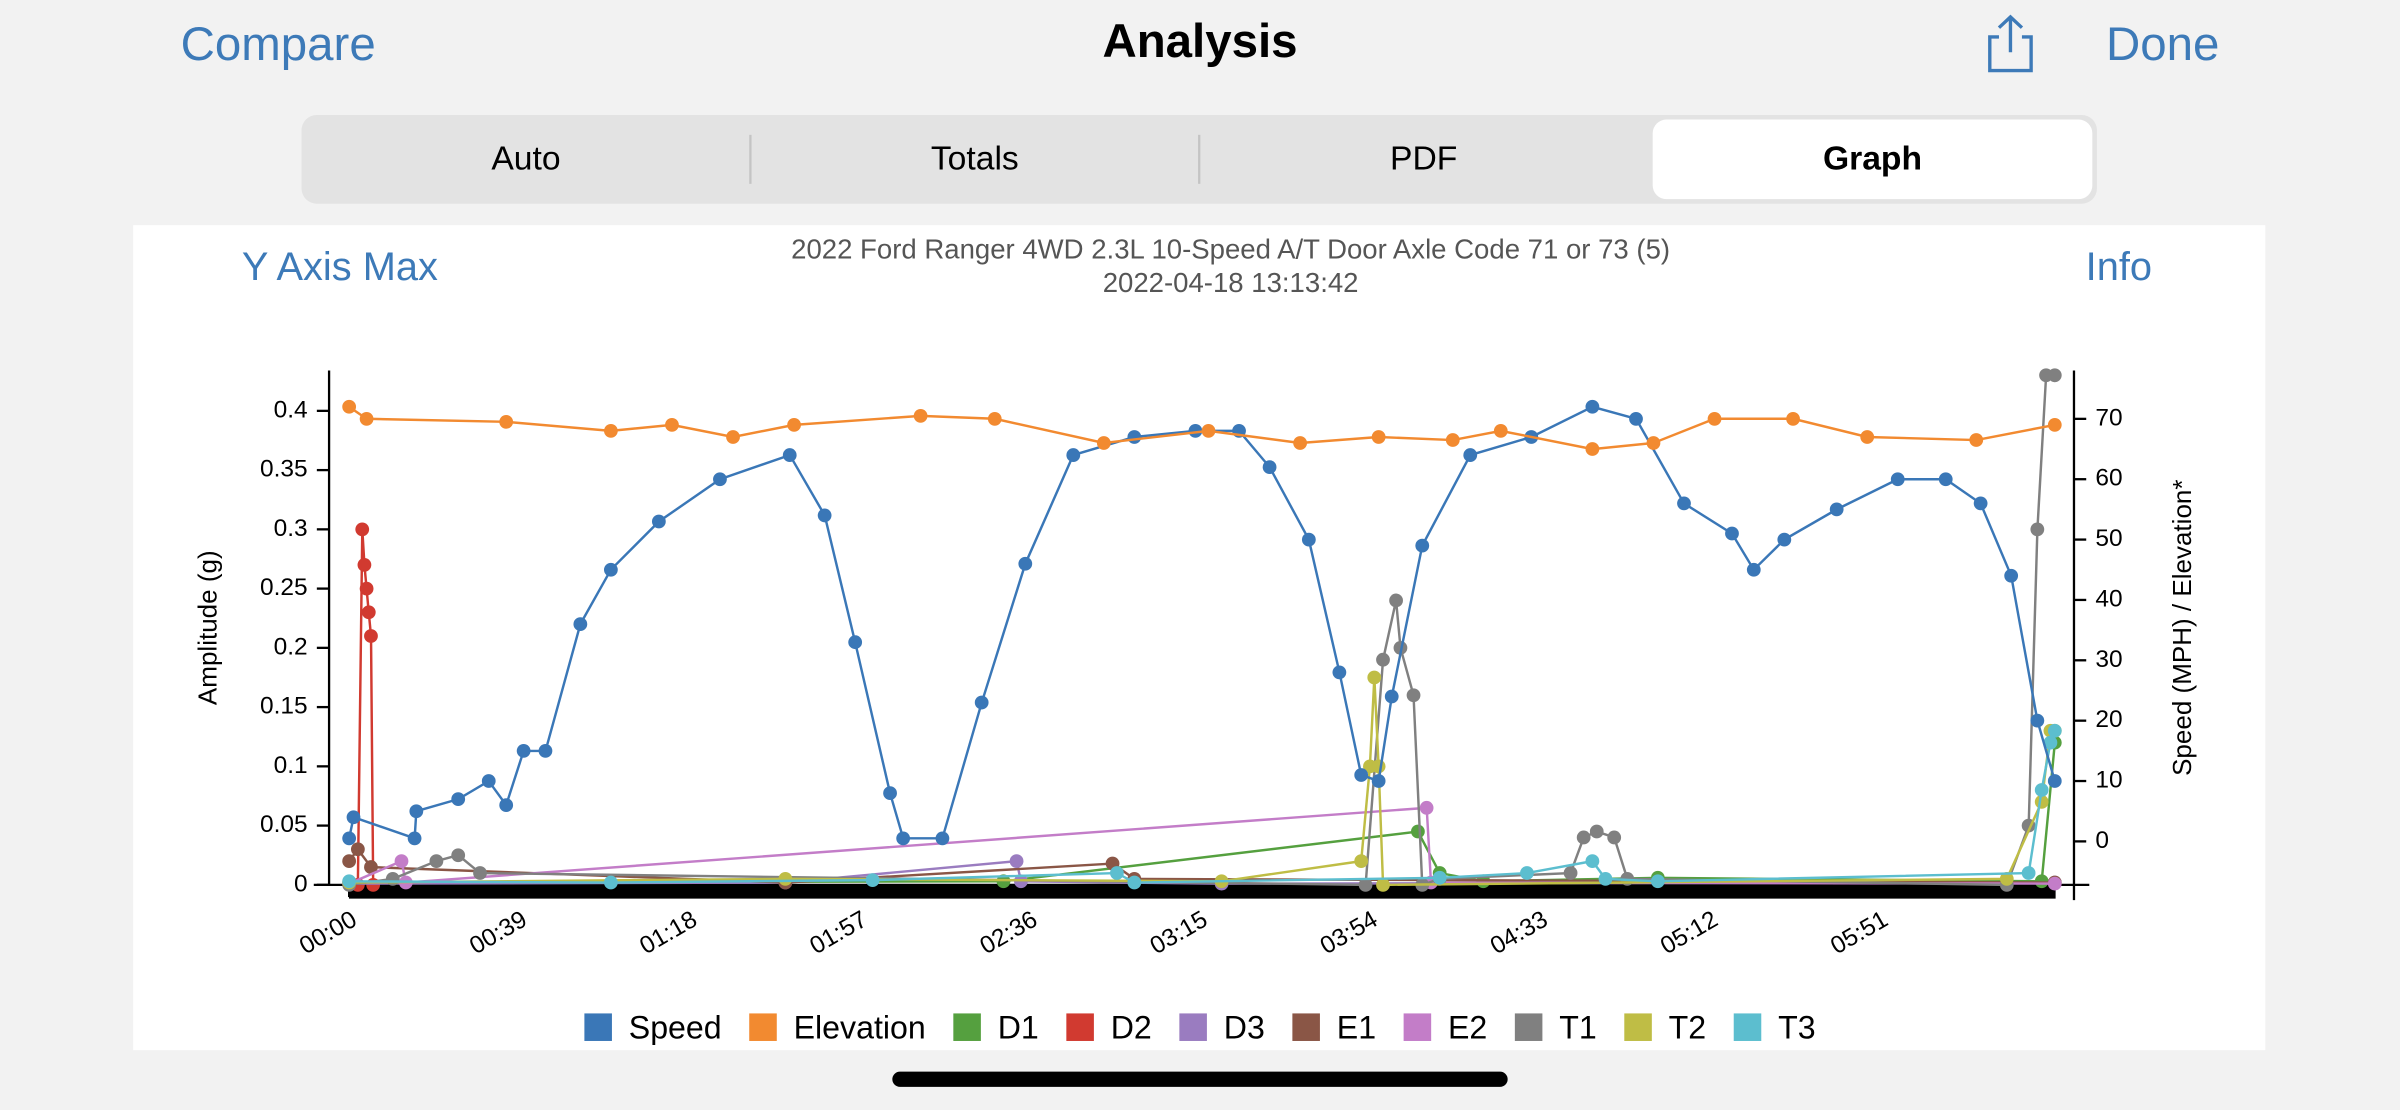 The height and width of the screenshot is (1110, 2400). Describe the element at coordinates (278, 44) in the screenshot. I see `compare-button: Compare` at that location.